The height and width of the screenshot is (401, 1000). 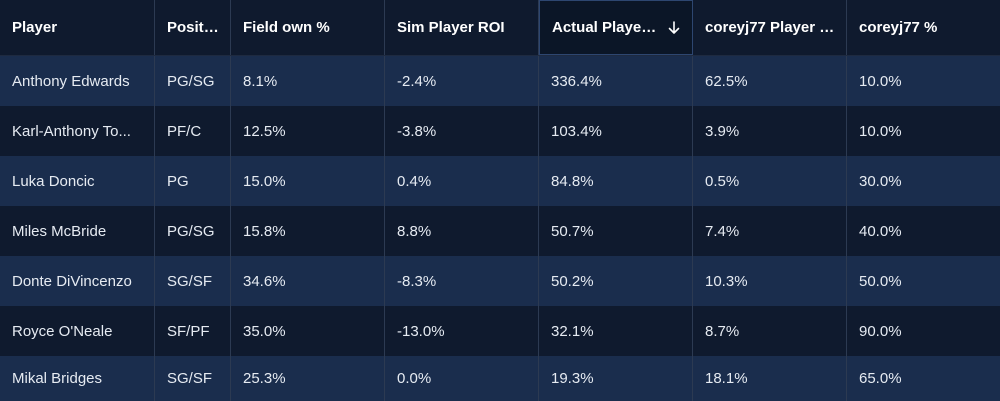 I want to click on cell-user-pct: 30.0%, so click(x=880, y=181).